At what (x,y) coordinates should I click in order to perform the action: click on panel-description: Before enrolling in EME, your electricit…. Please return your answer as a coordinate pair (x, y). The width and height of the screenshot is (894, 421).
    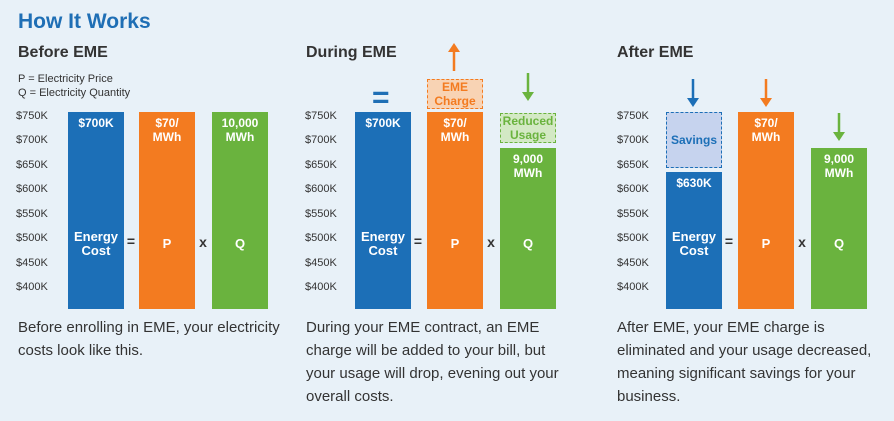
    Looking at the image, I should click on (149, 339).